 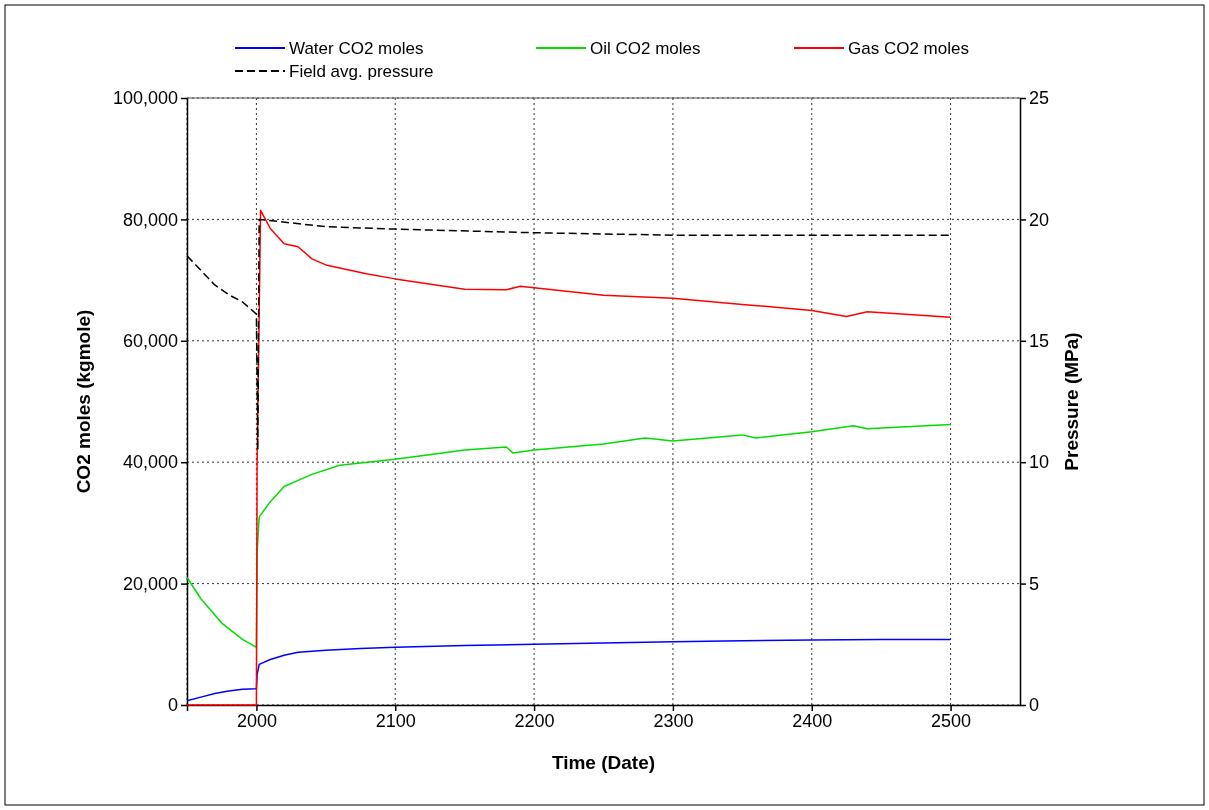 I want to click on y2-tick-label: 5, so click(x=1034, y=583).